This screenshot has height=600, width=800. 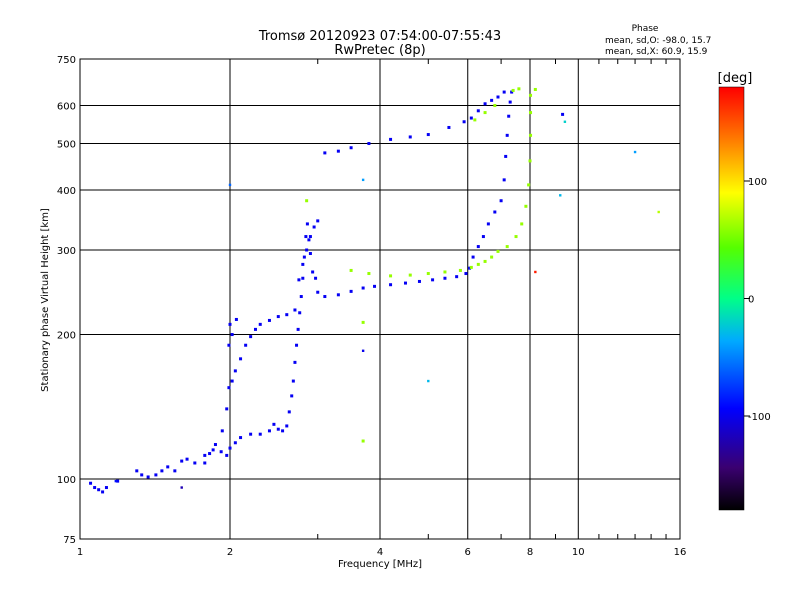 What do you see at coordinates (680, 552) in the screenshot?
I see `x-tick-label: 16` at bounding box center [680, 552].